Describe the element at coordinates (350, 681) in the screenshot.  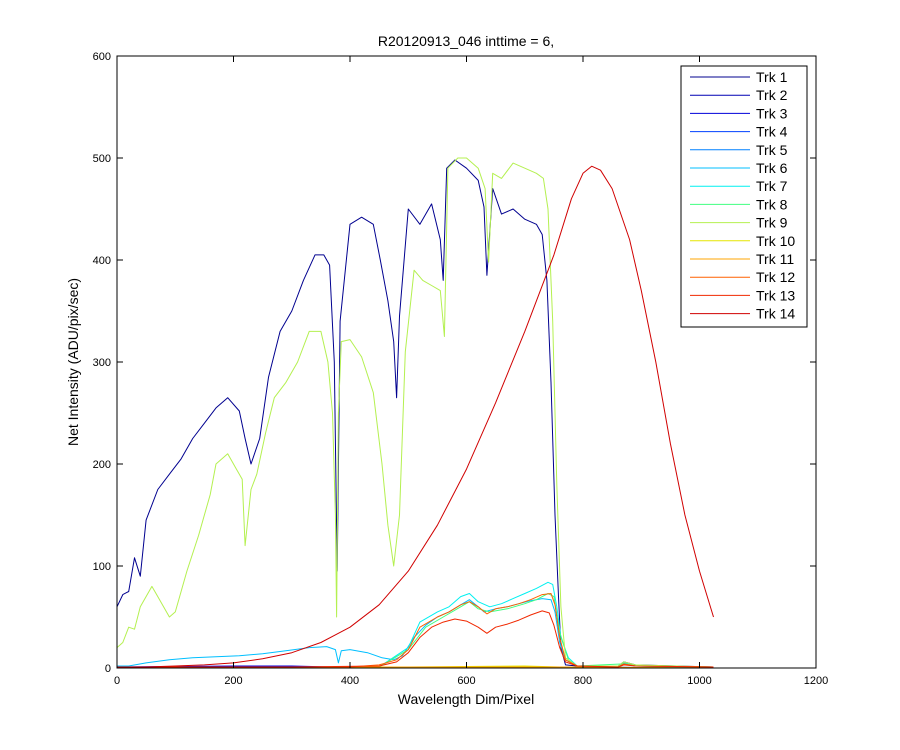
I see `x-tick-label: 400` at that location.